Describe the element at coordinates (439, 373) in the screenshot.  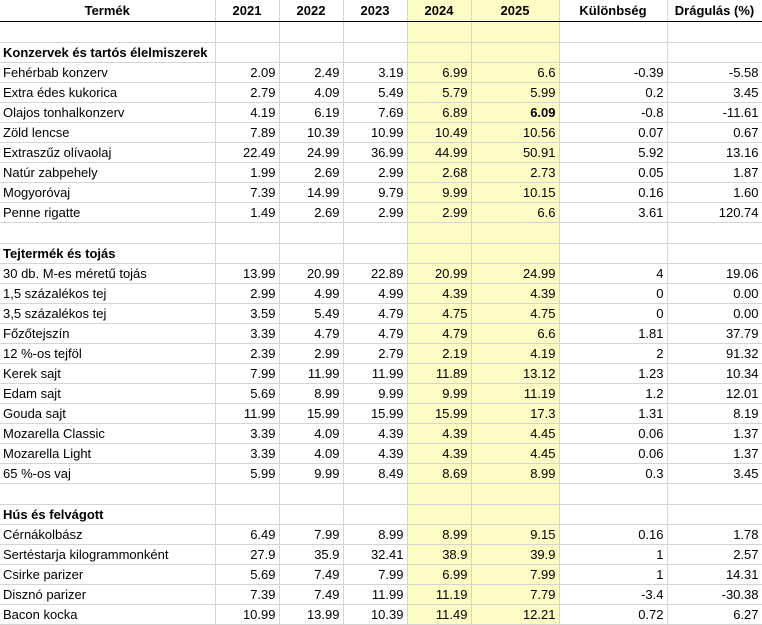
I see `value-cell: 11.89` at that location.